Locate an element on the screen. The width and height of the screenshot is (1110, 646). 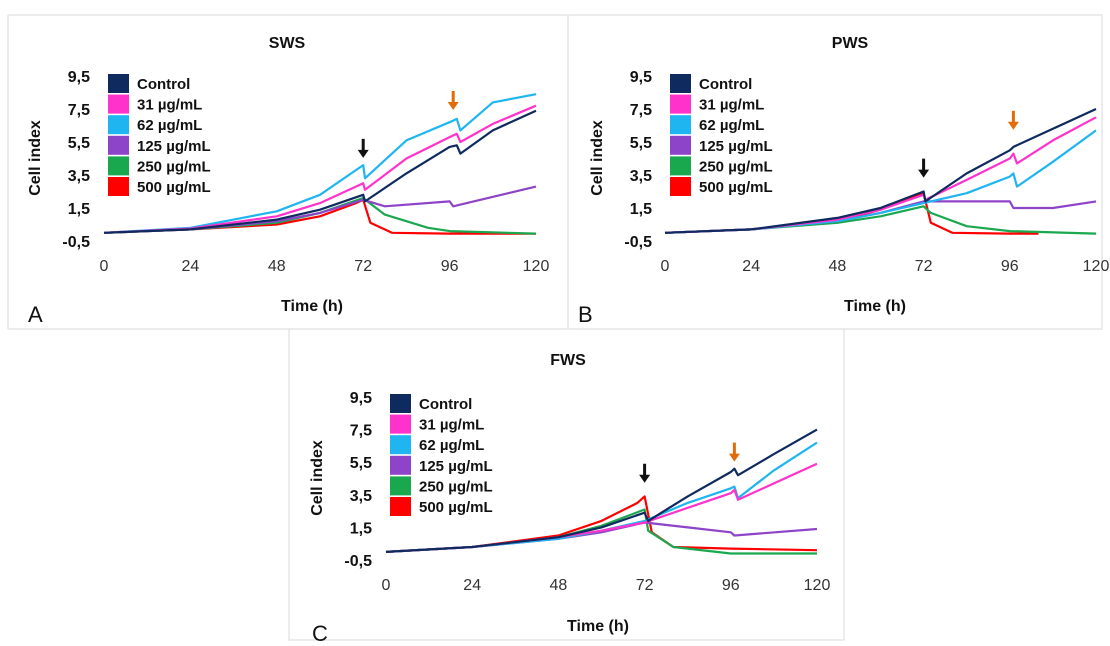
panel-letter: A is located at coordinates (35, 314).